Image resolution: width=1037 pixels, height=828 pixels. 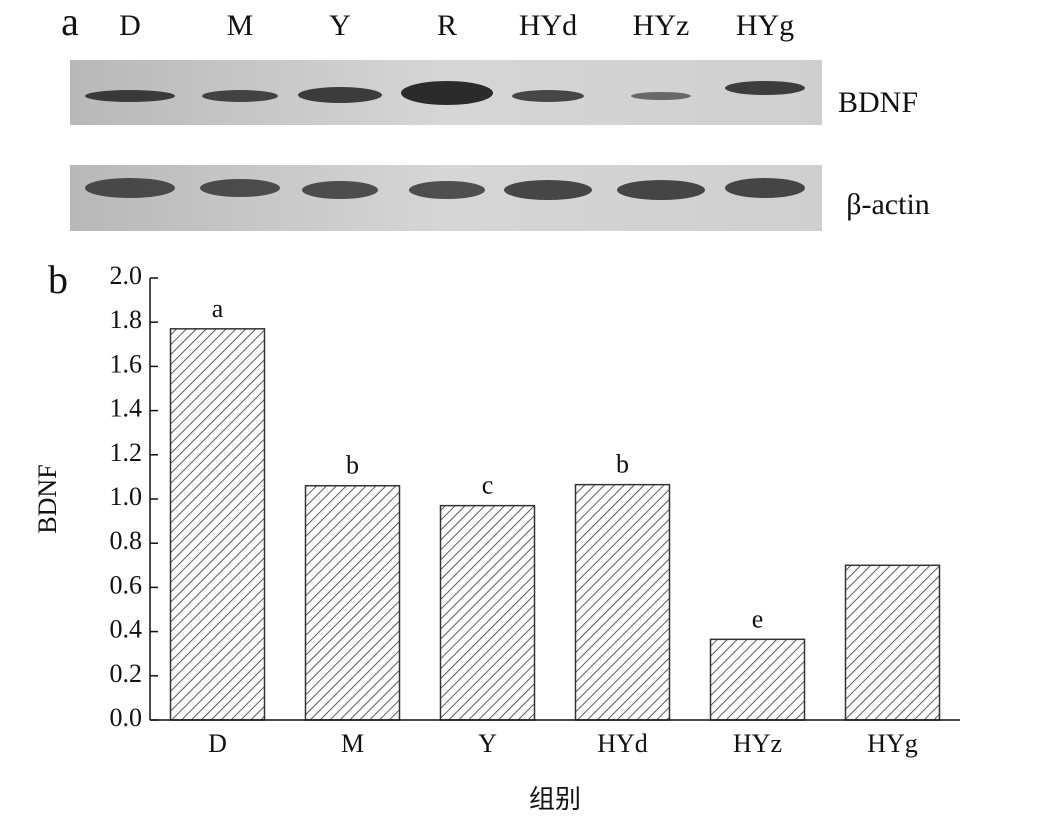 I want to click on y-tick-label: 0.0, so click(x=126, y=717).